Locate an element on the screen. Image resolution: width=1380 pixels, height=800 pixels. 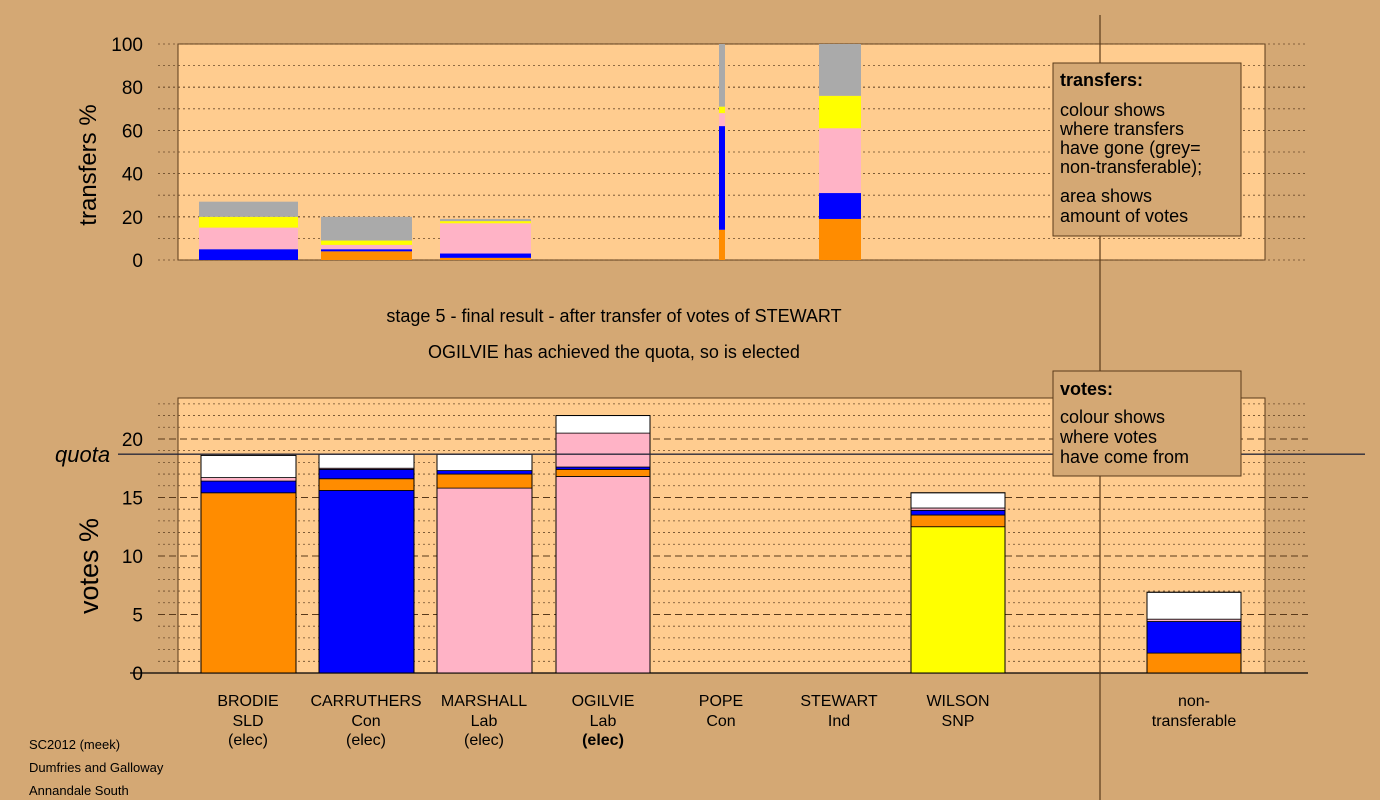
transfers-legend-line: have gone (grey= is located at coordinates (1130, 148).